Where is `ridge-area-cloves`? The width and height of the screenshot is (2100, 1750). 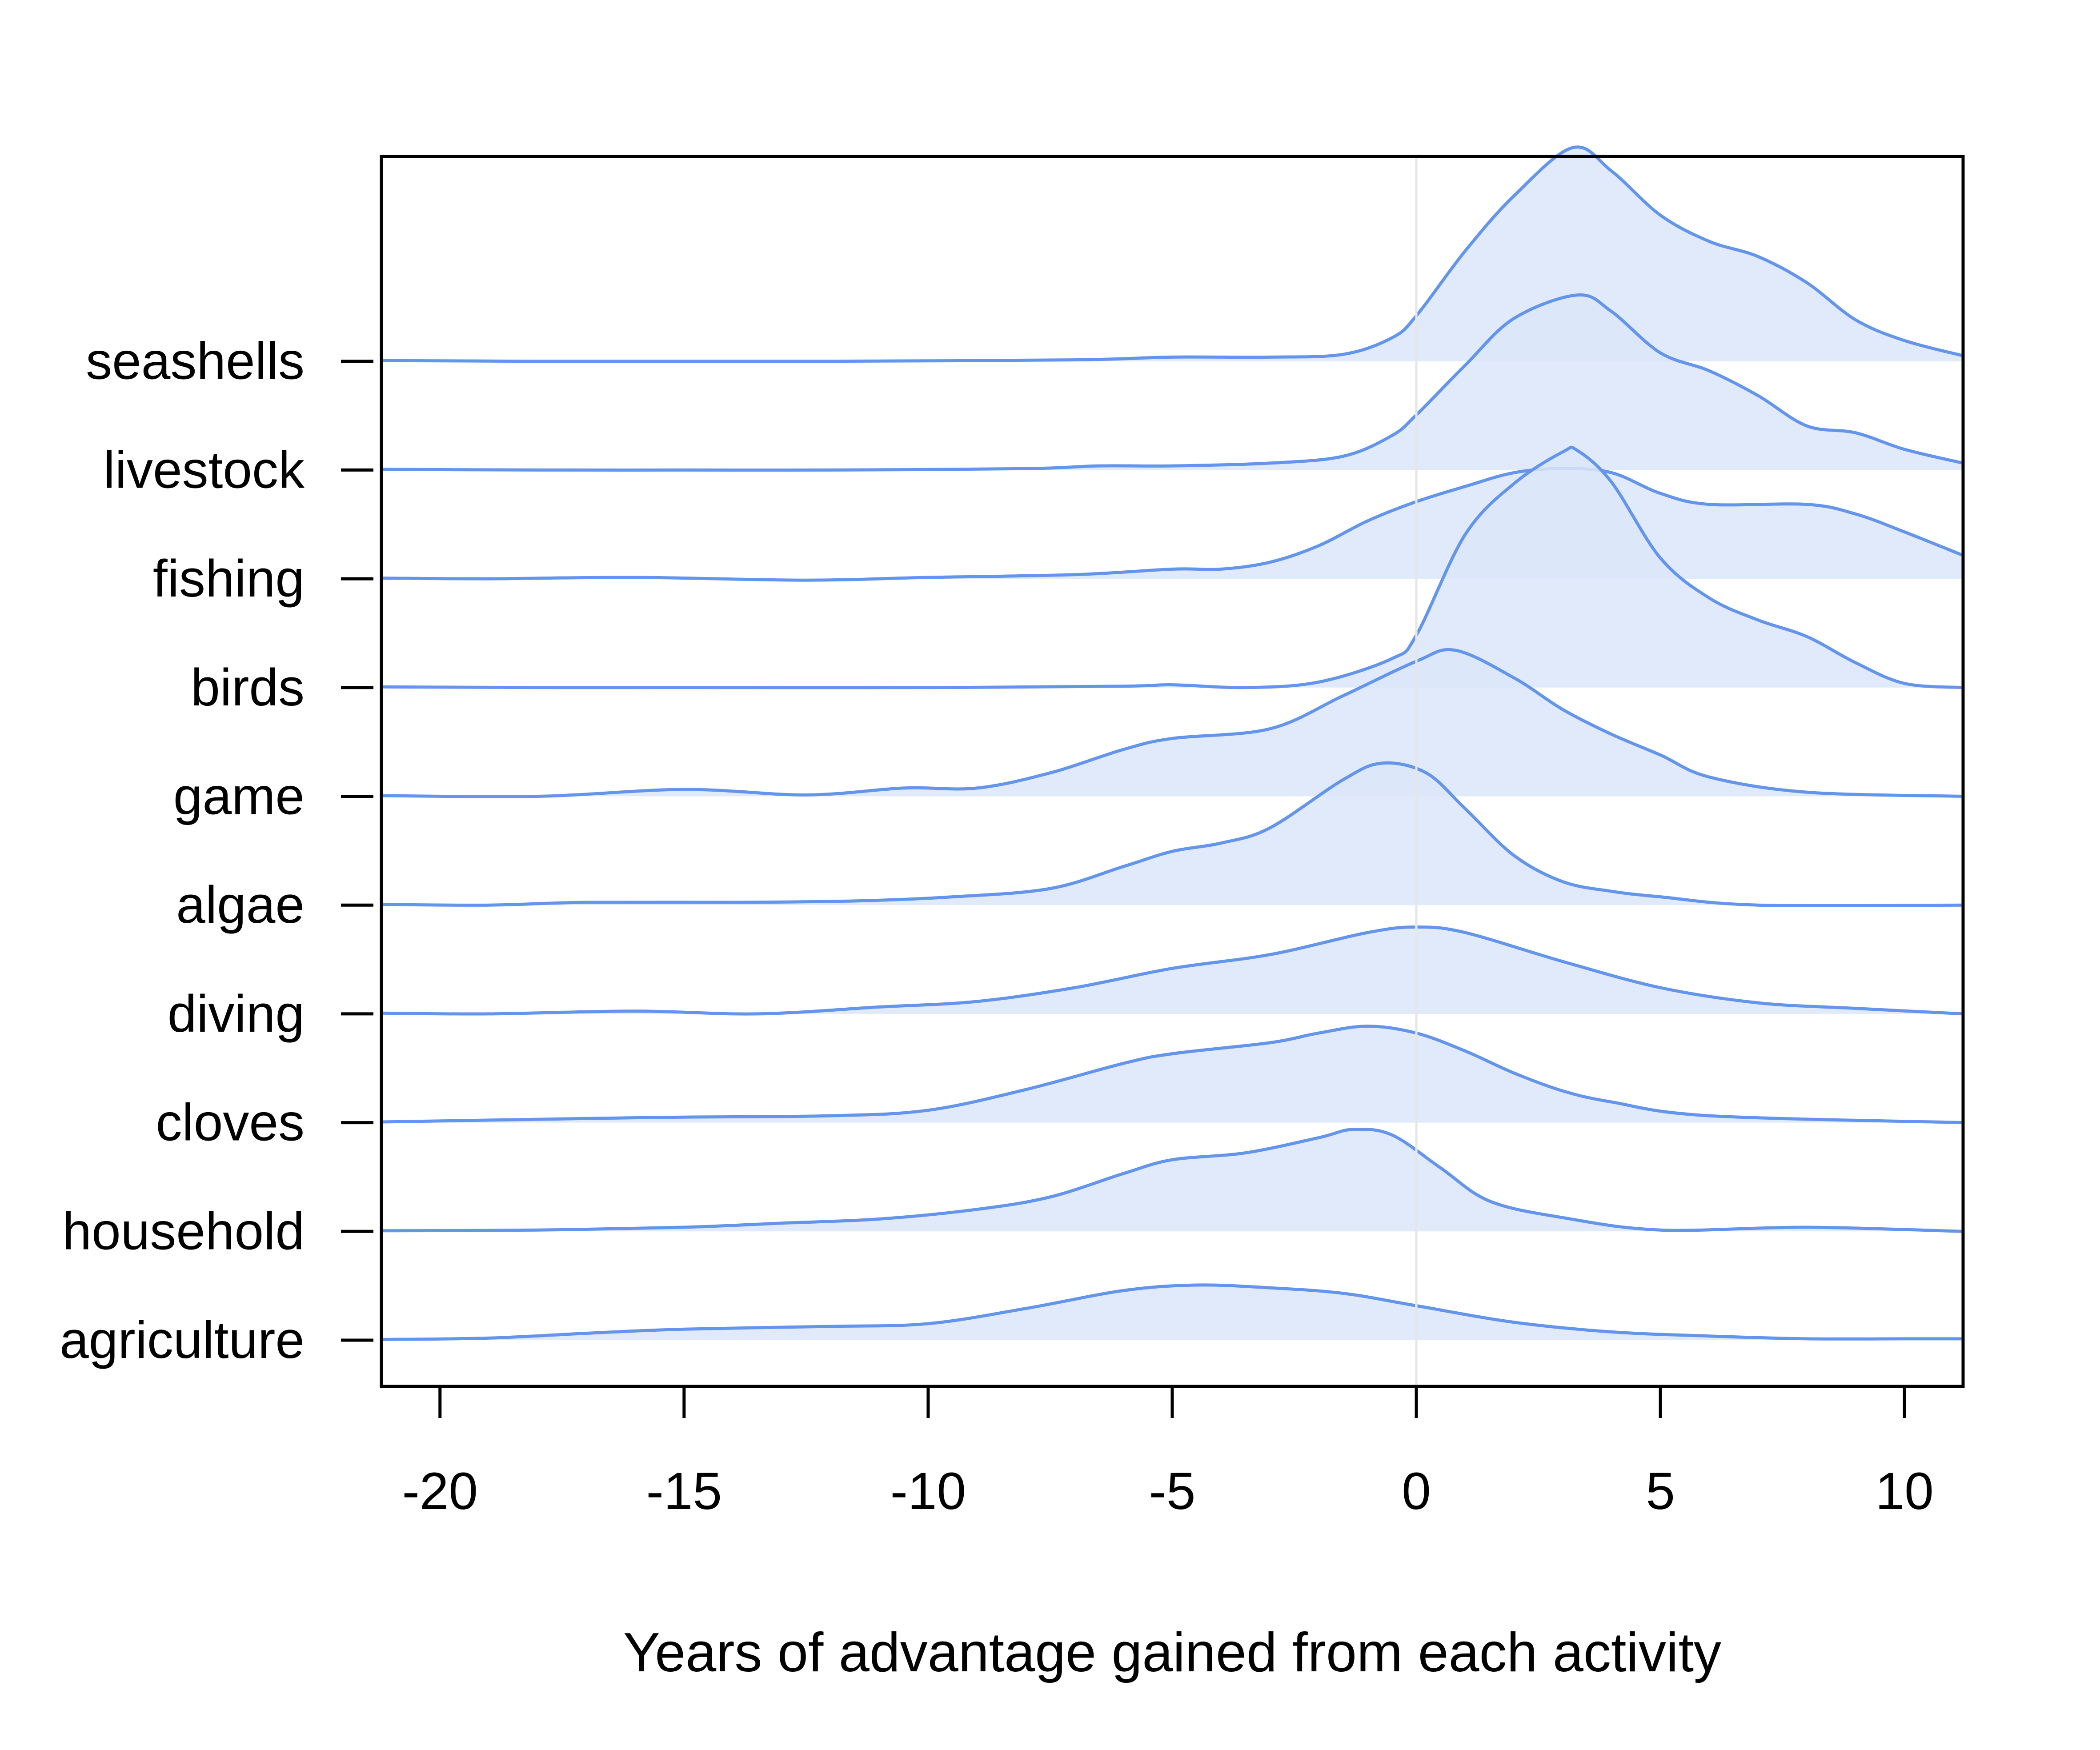
ridge-area-cloves is located at coordinates (1172, 1074).